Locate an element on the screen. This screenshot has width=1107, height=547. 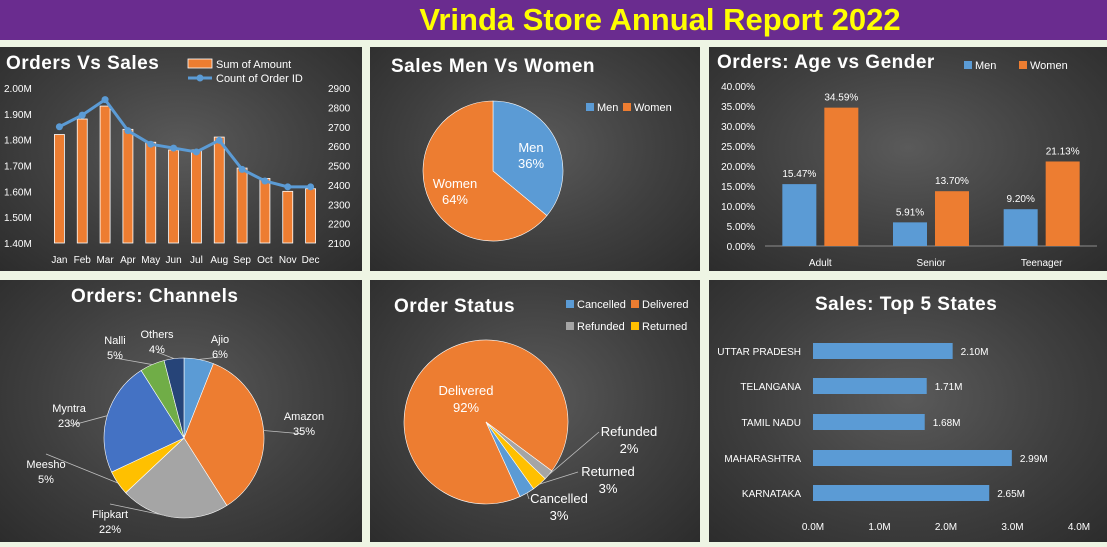
x-tick: Aug is located at coordinates (219, 260).